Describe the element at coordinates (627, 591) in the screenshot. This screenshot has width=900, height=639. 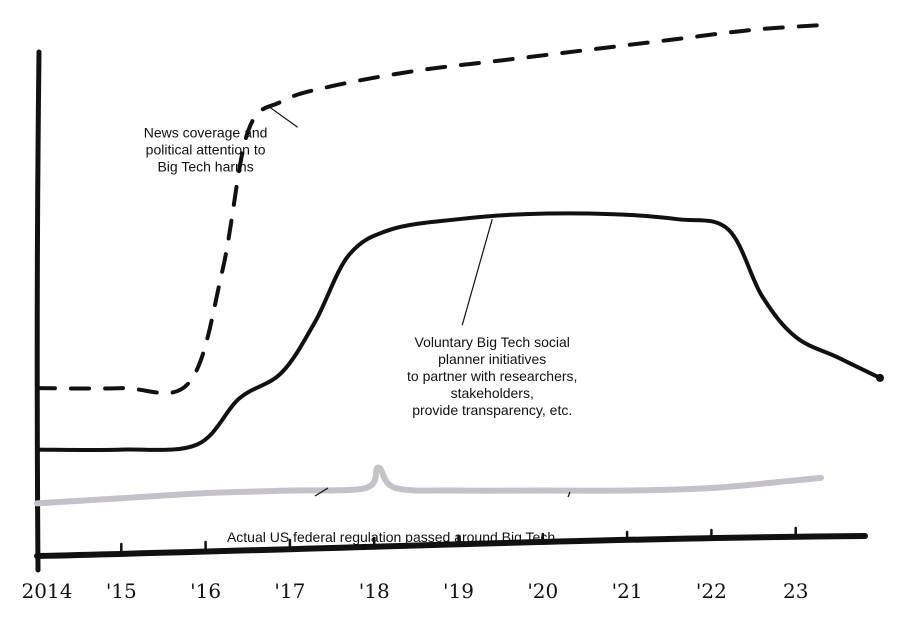
I see `x-tick-label: '21` at that location.